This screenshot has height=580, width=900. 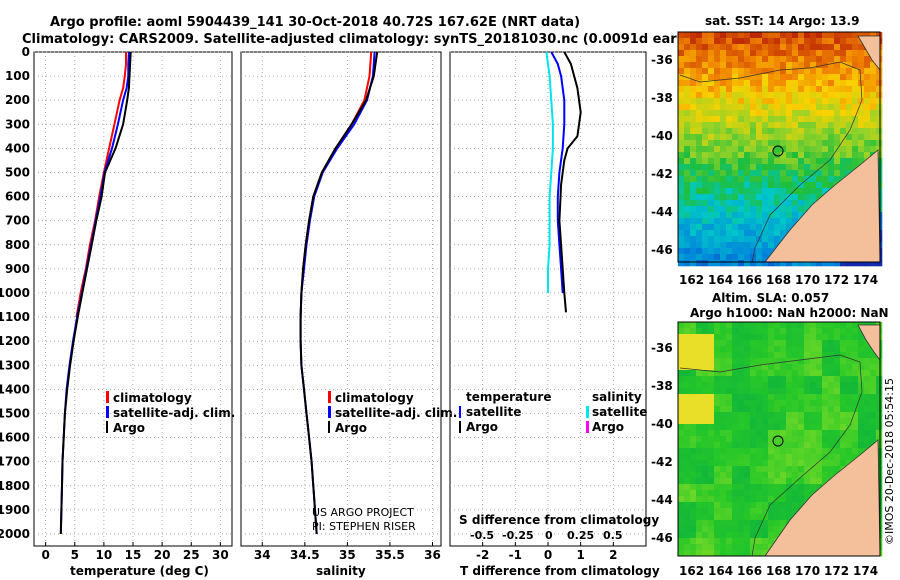 I want to click on depth-tick-label: 400, so click(x=17, y=148).